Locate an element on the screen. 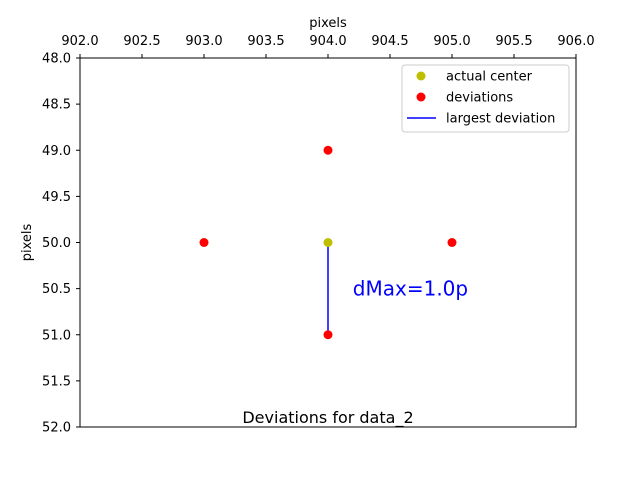 The width and height of the screenshot is (640, 480). actual-center-point is located at coordinates (328, 242).